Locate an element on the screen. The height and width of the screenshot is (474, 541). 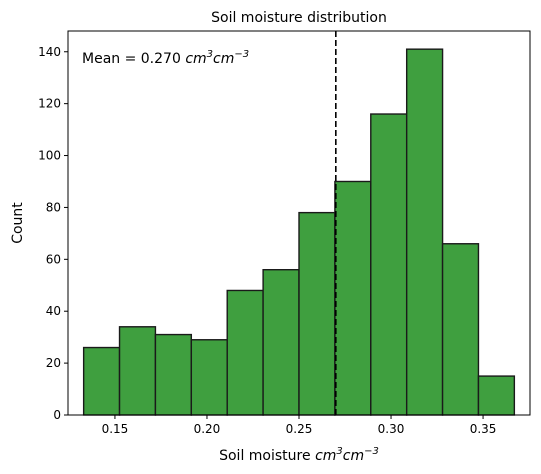
y-axis-label: Count is located at coordinates (18, 223).